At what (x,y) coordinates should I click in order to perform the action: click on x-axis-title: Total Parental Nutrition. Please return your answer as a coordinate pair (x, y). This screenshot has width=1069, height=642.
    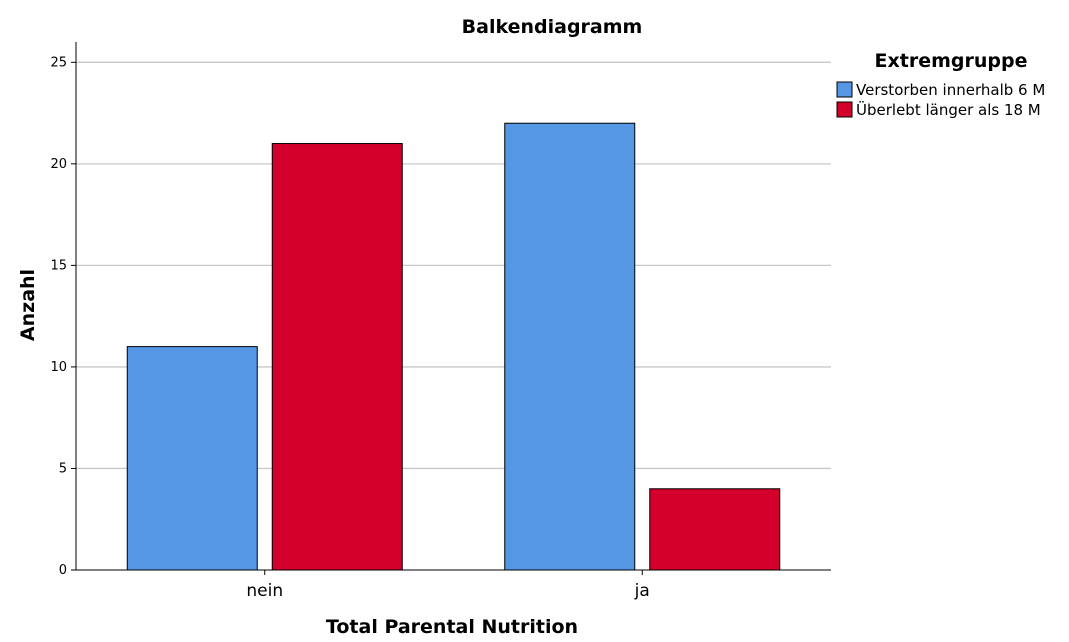
    Looking at the image, I should click on (452, 627).